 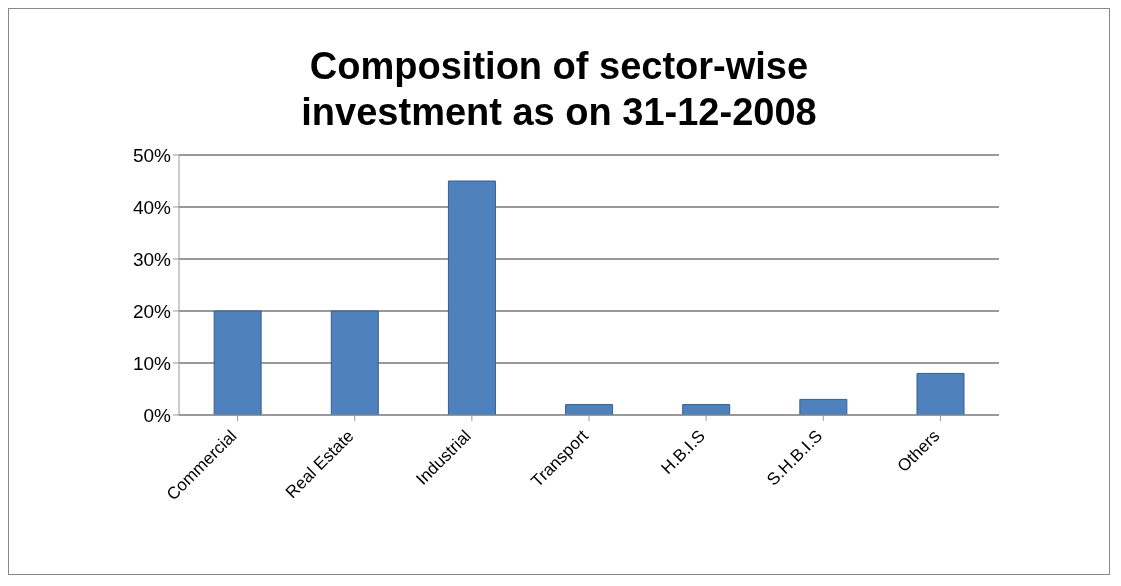 I want to click on y-tick-label: 40%, so click(x=152, y=207).